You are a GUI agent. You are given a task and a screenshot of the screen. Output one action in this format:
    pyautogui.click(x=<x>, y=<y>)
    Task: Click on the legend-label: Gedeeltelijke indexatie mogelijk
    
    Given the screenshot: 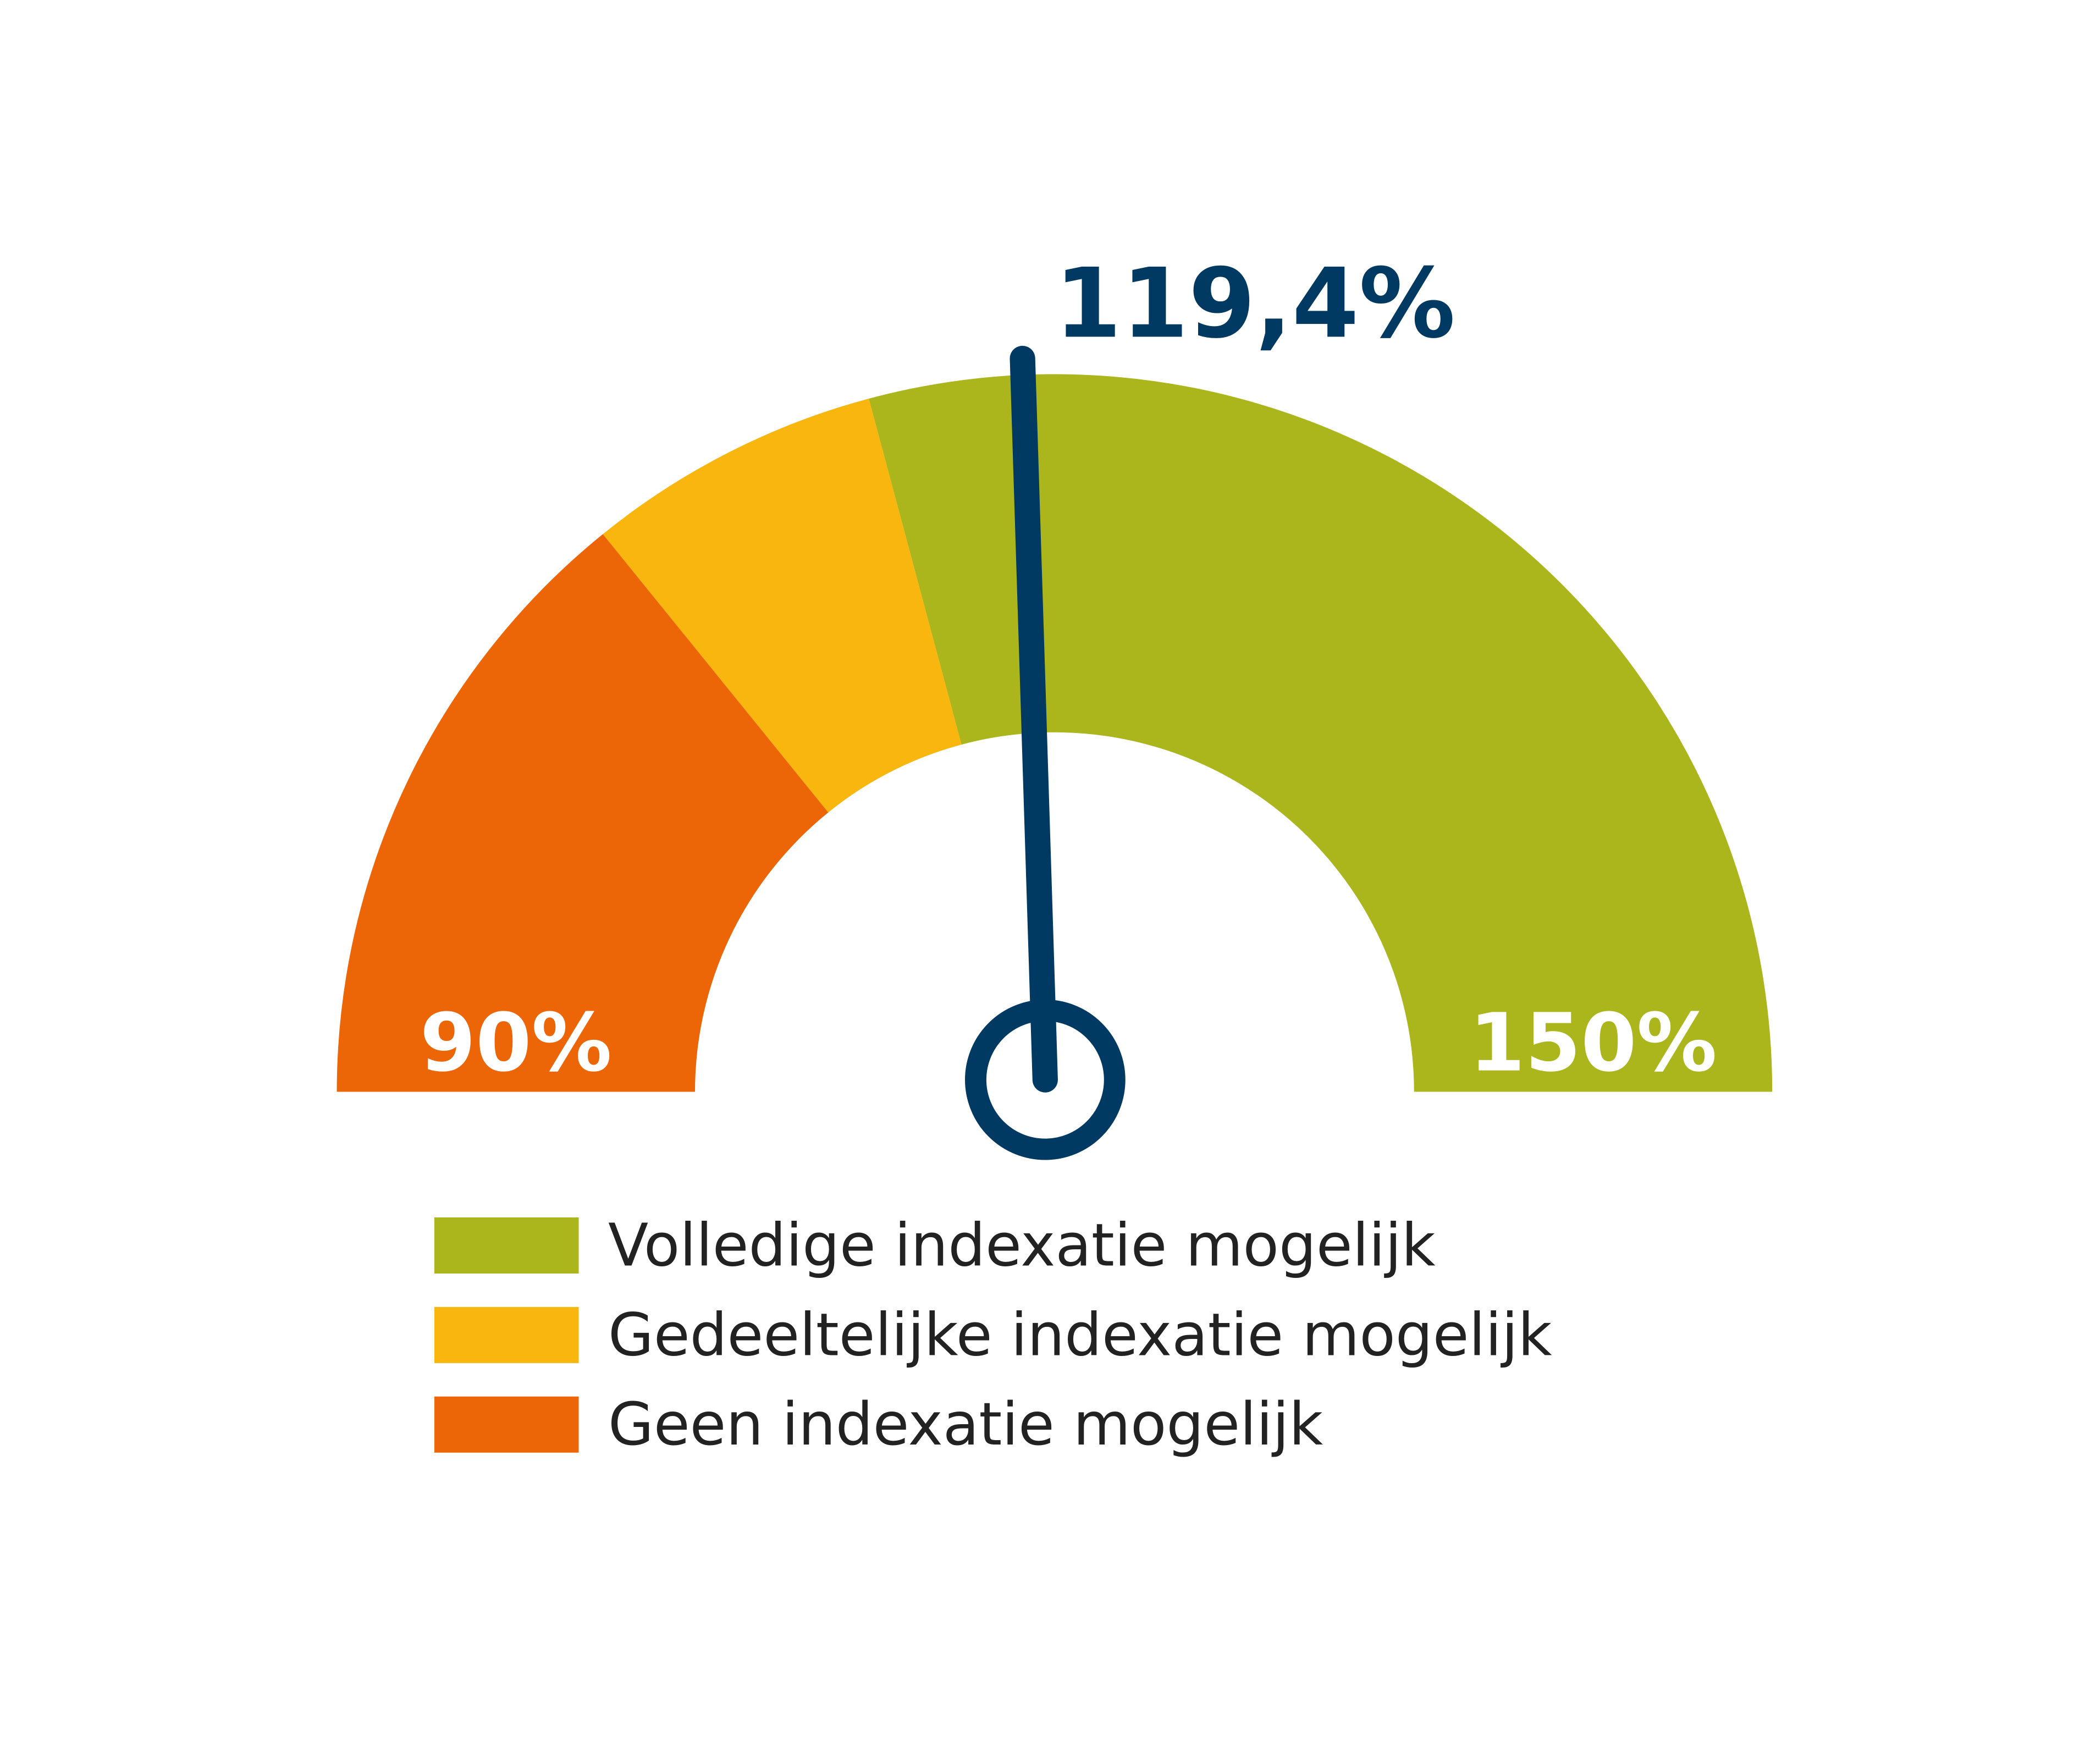 What is the action you would take?
    pyautogui.click(x=1080, y=1335)
    